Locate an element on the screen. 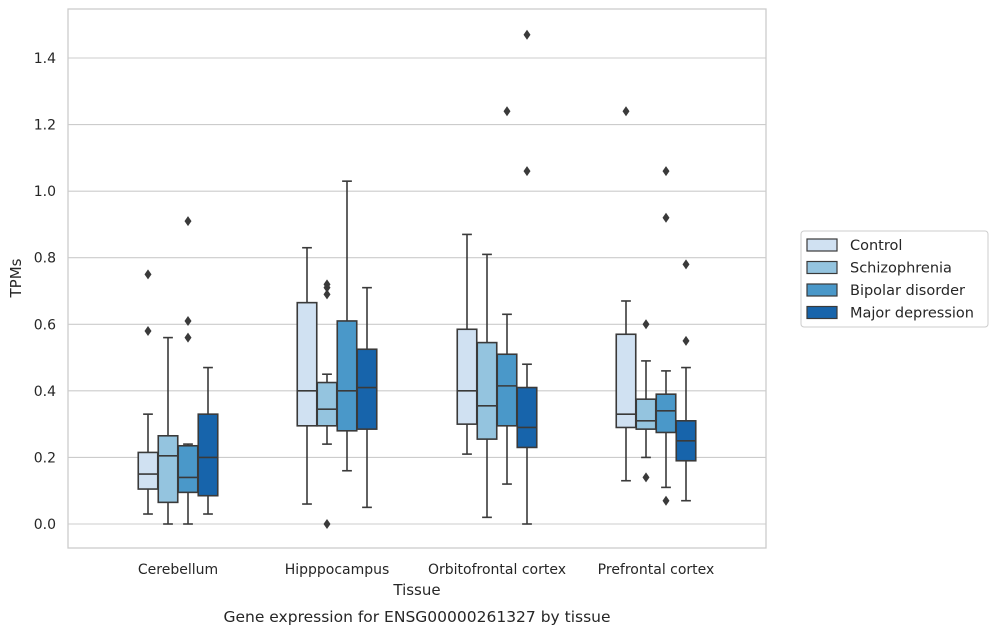 The height and width of the screenshot is (634, 997). y-tick-label: 1.2 is located at coordinates (45, 126).